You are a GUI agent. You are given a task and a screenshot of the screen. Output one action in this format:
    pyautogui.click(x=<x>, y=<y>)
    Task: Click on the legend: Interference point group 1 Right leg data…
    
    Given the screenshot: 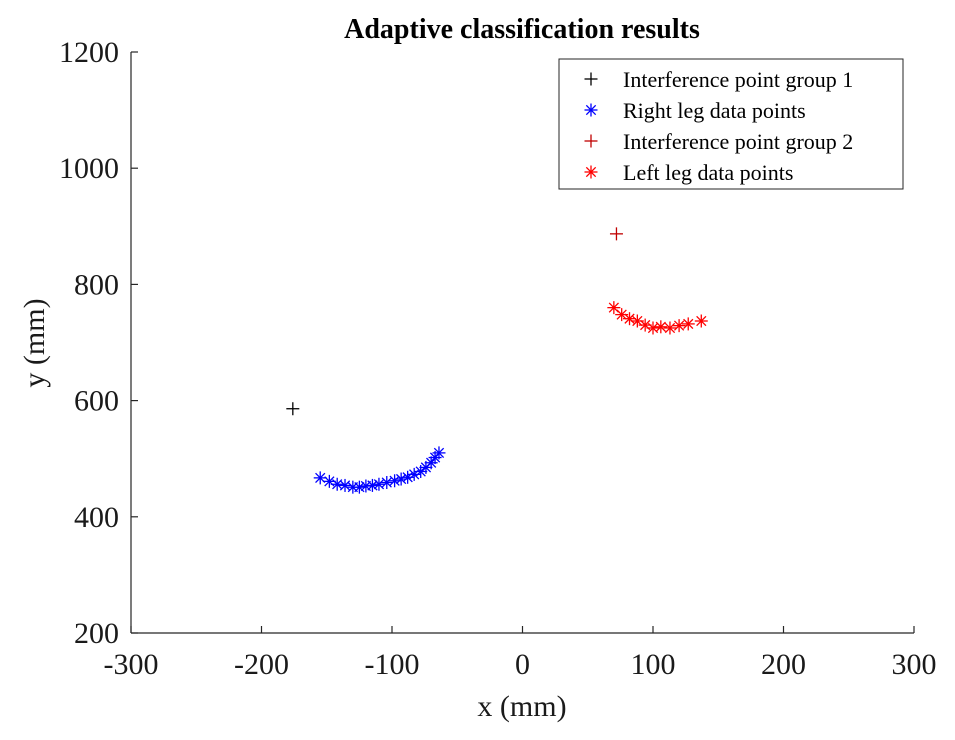 What is the action you would take?
    pyautogui.click(x=731, y=124)
    